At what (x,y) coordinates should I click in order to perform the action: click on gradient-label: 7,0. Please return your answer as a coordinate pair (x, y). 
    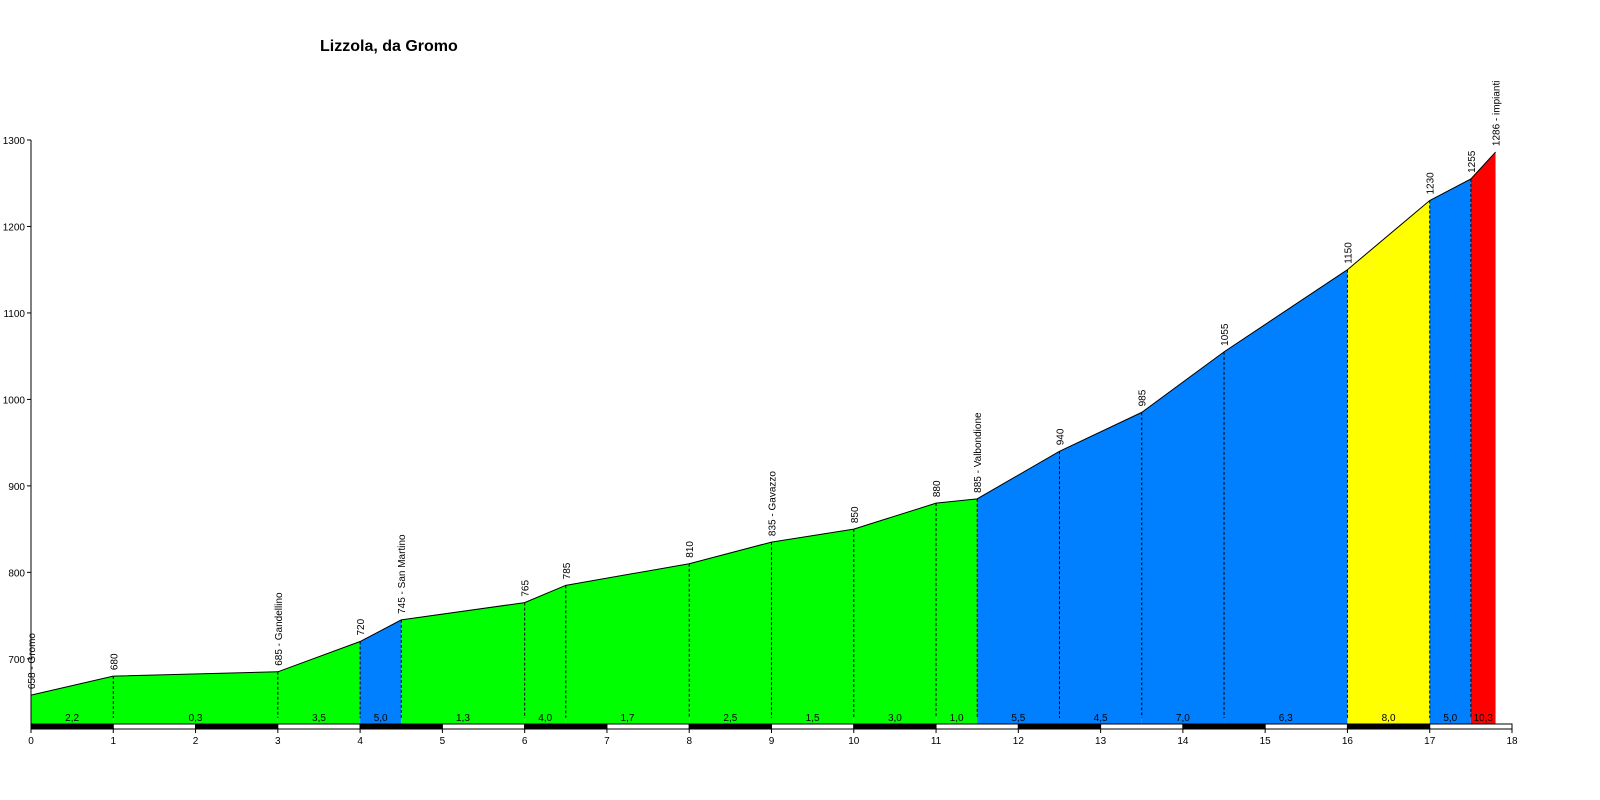
    Looking at the image, I should click on (1183, 718).